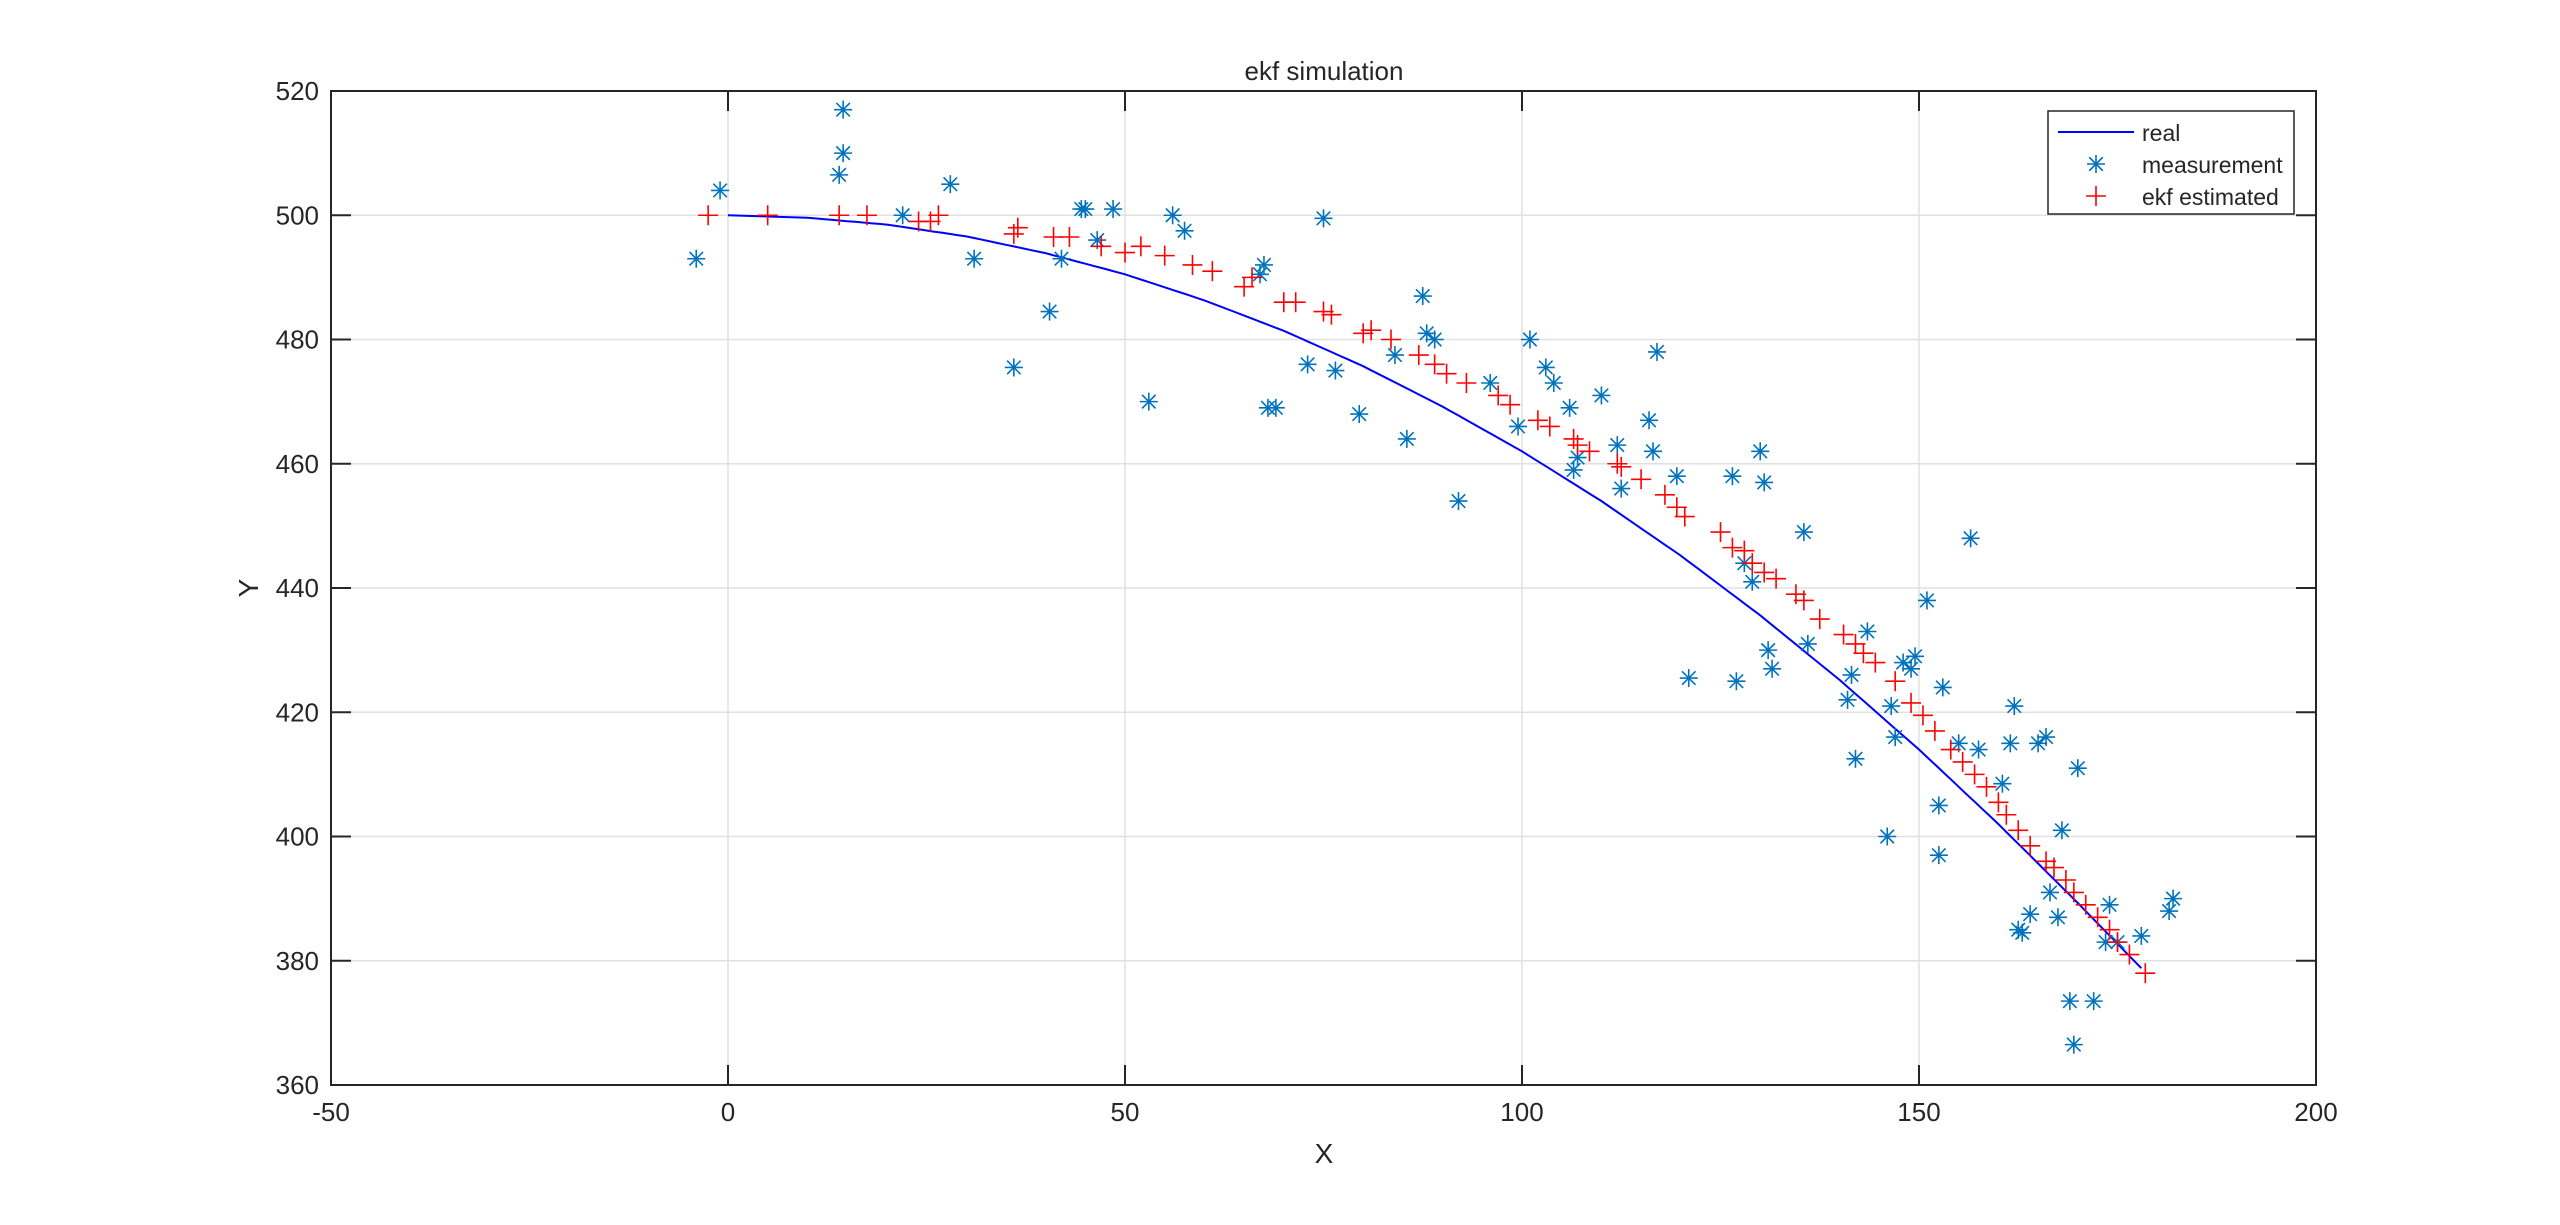 The height and width of the screenshot is (1225, 2560). Describe the element at coordinates (297, 1085) in the screenshot. I see `y-tick-label: 360` at that location.